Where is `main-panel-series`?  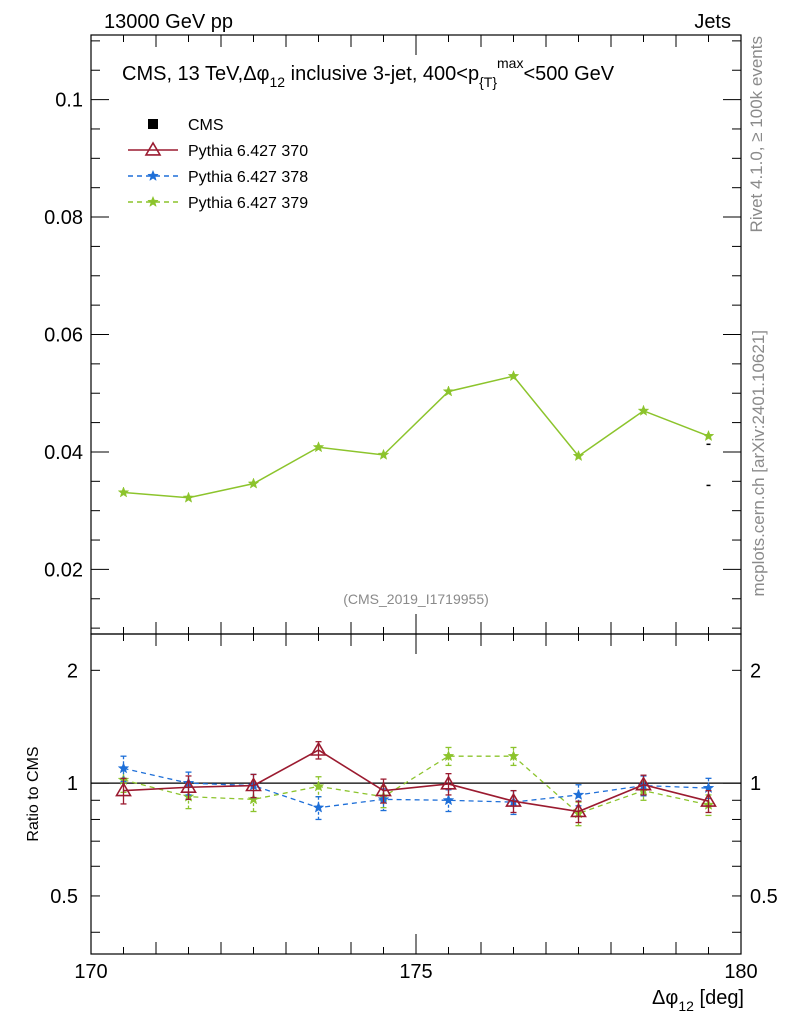
main-panel-series is located at coordinates (416, 436).